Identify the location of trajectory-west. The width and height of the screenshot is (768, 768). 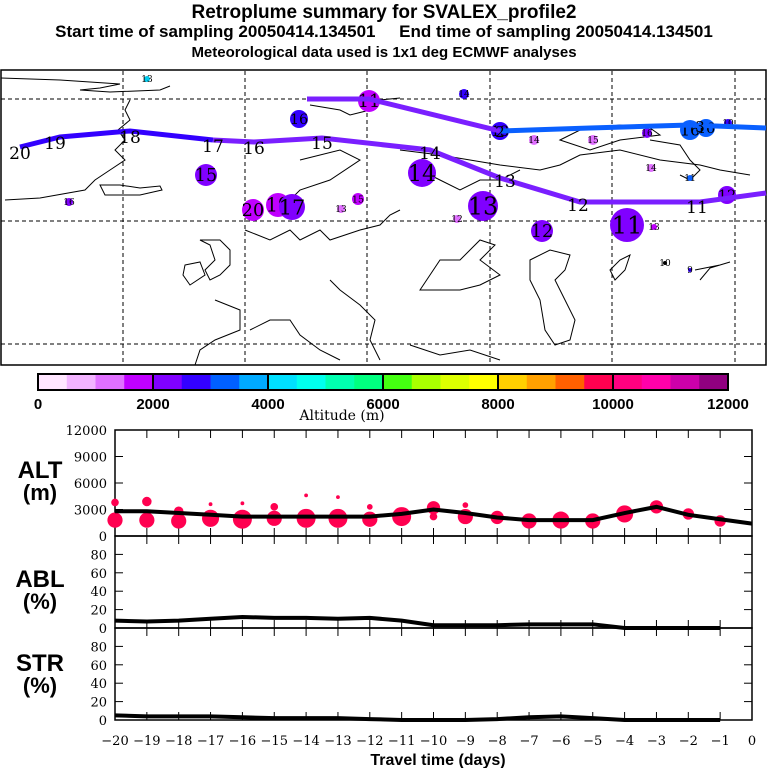
(489, 170).